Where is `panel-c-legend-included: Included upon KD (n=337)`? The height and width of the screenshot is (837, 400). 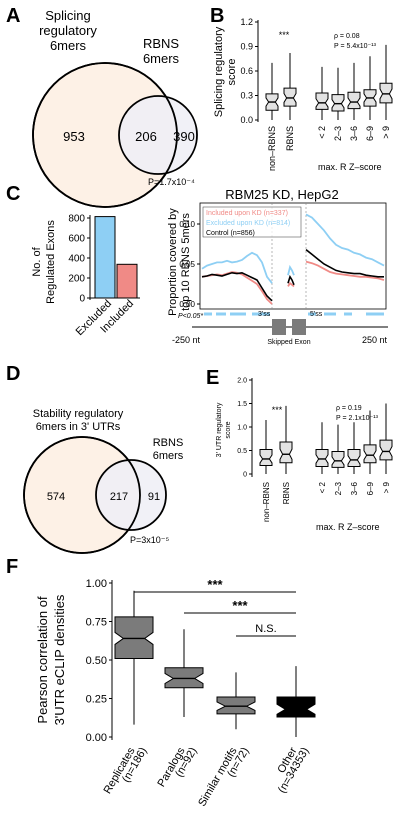
panel-c-legend-included: Included upon KD (n=337) is located at coordinates (247, 213).